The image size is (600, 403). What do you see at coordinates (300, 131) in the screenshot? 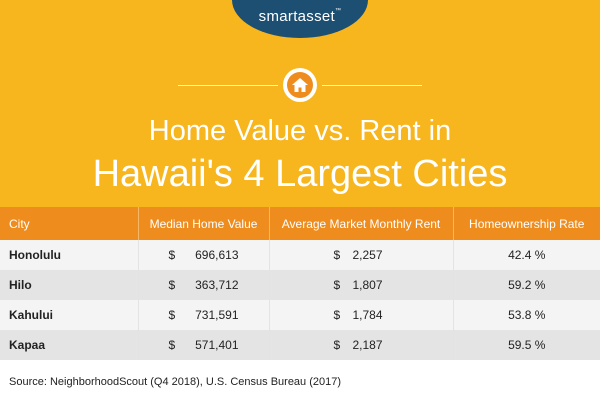
I see `title-line-1: Home Value vs. Rent in` at bounding box center [300, 131].